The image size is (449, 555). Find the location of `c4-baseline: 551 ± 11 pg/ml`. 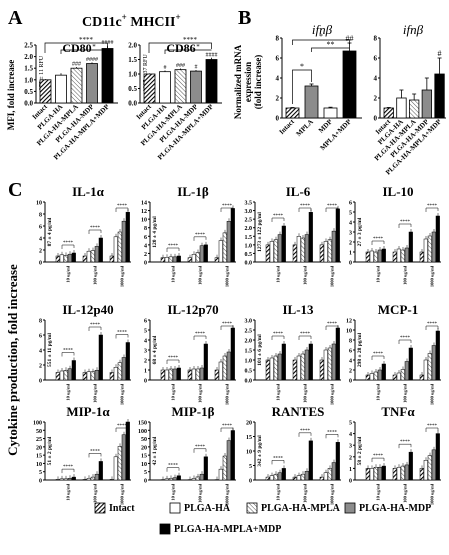

c4-baseline: 551 ± 11 pg/ml is located at coordinates (50, 350).